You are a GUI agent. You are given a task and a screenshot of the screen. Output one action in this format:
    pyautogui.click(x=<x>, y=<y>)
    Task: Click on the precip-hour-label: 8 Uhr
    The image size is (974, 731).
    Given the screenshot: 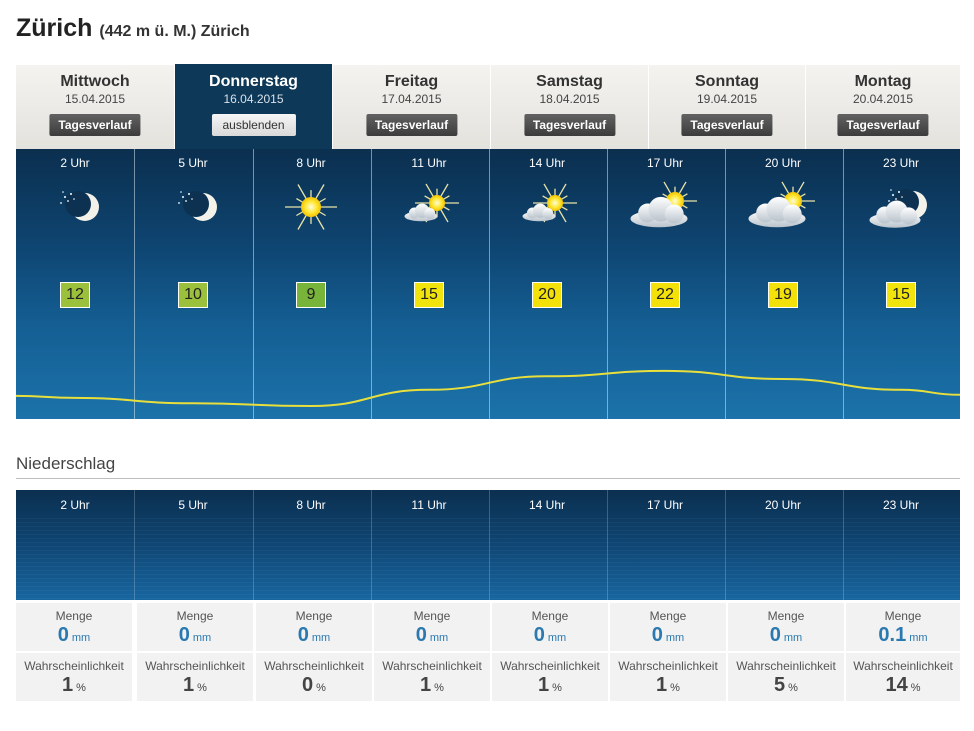 What is the action you would take?
    pyautogui.click(x=311, y=505)
    